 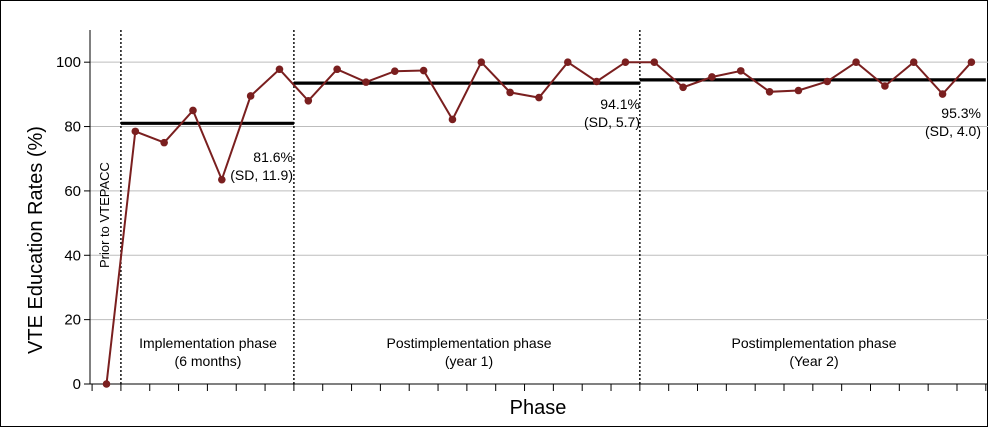 What do you see at coordinates (538, 408) in the screenshot?
I see `x-axis-label: Phase` at bounding box center [538, 408].